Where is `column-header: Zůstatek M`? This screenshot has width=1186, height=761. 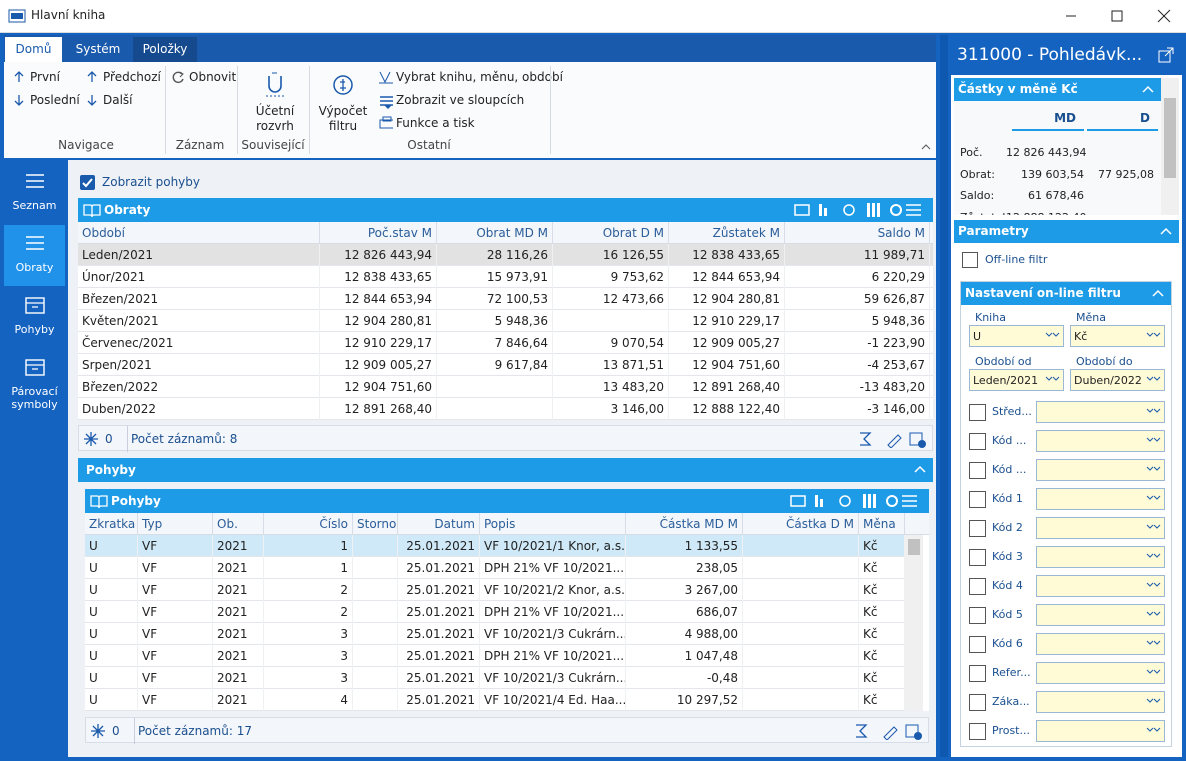
column-header: Zůstatek M is located at coordinates (727, 233).